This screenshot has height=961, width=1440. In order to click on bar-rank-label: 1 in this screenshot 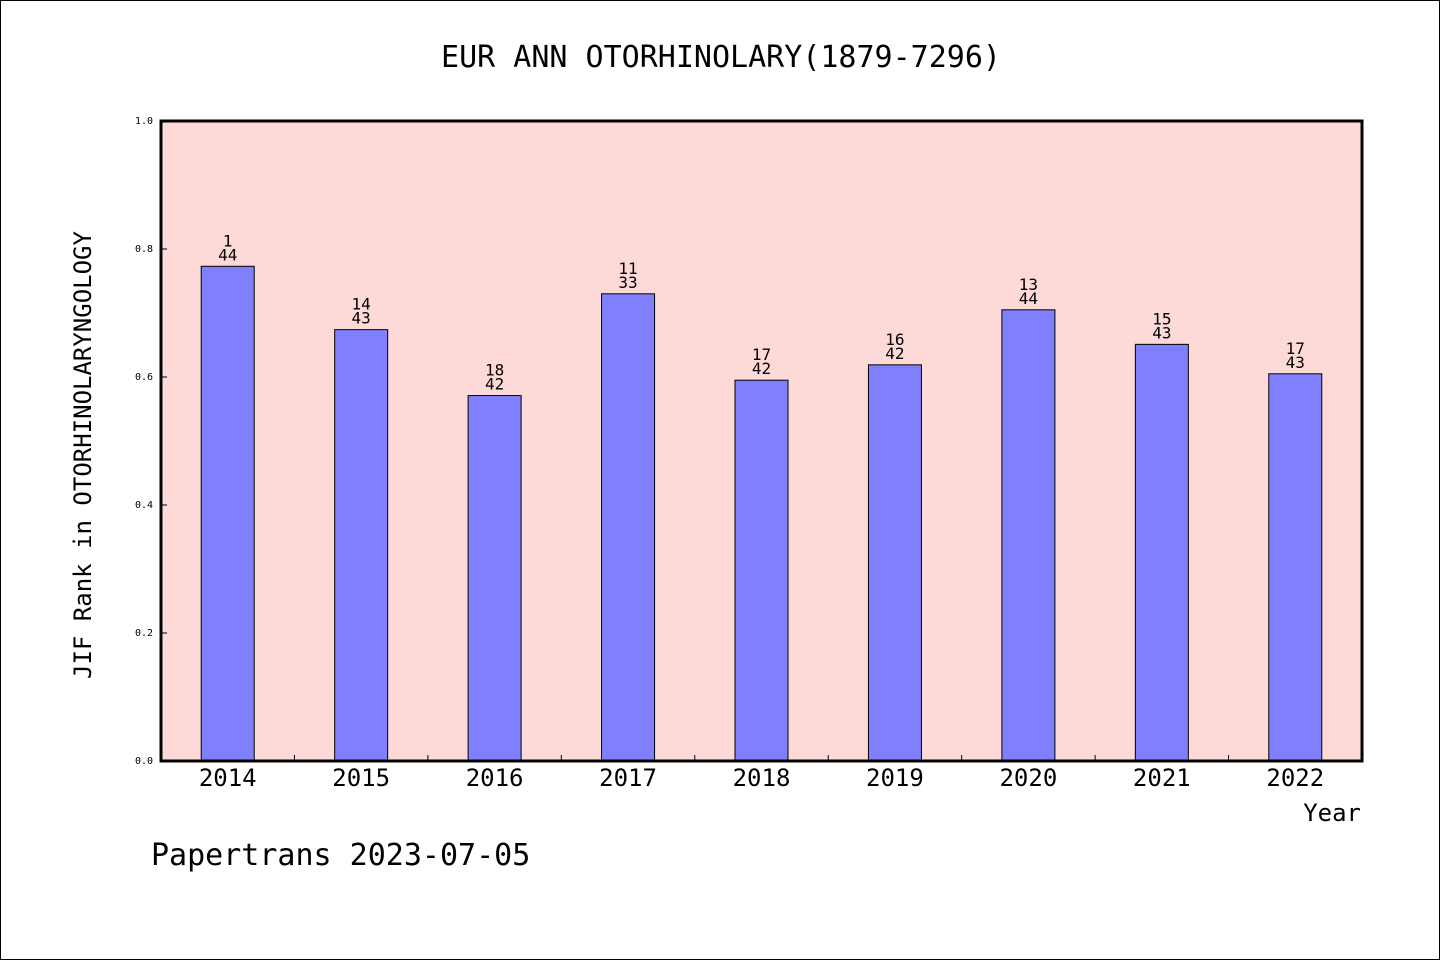, I will do `click(228, 240)`.